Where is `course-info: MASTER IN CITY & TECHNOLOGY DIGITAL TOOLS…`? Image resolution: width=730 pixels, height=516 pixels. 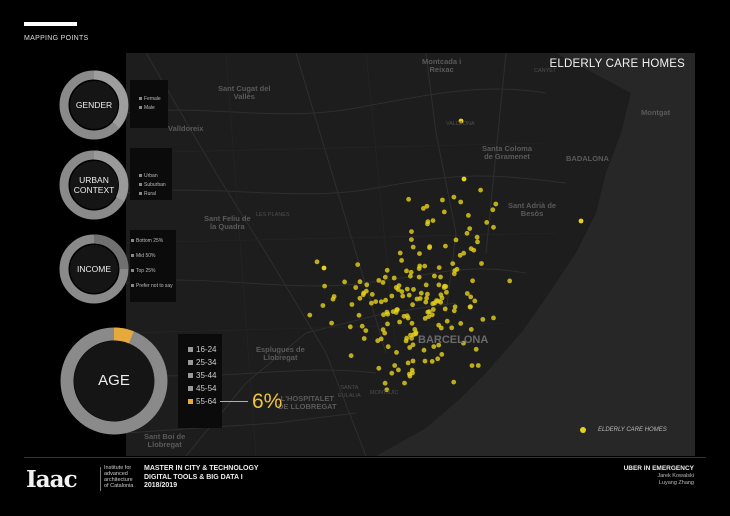
course-info: MASTER IN CITY & TECHNOLOGY DIGITAL TOOLS… is located at coordinates (201, 477).